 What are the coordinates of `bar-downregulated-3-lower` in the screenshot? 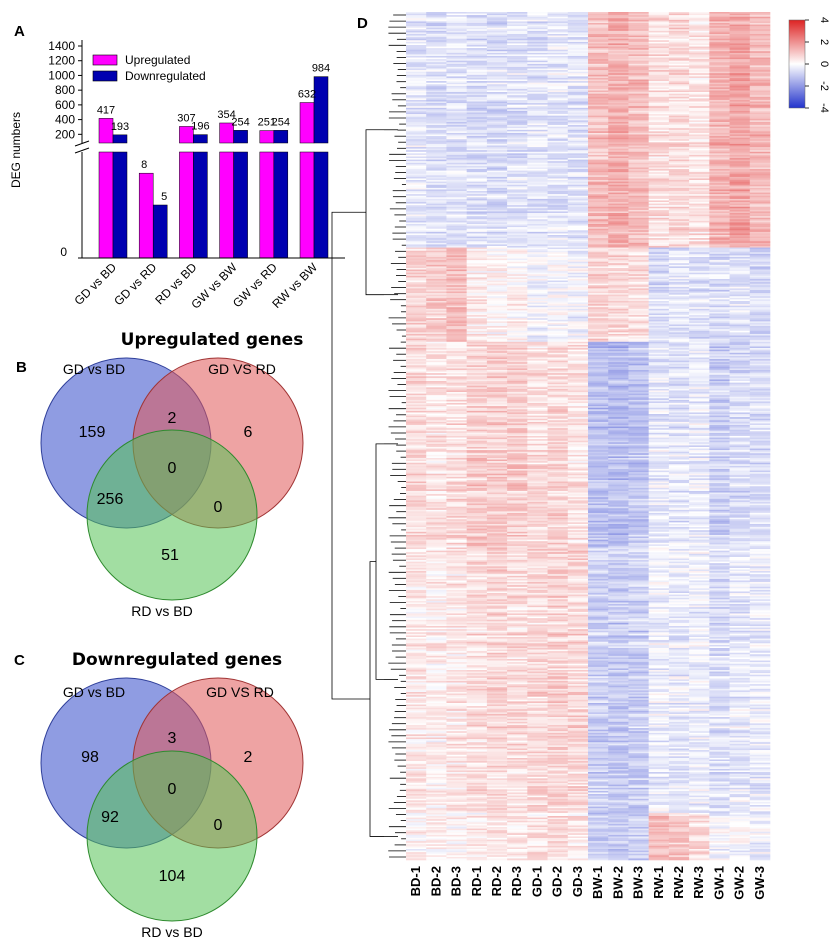 It's located at (240, 205).